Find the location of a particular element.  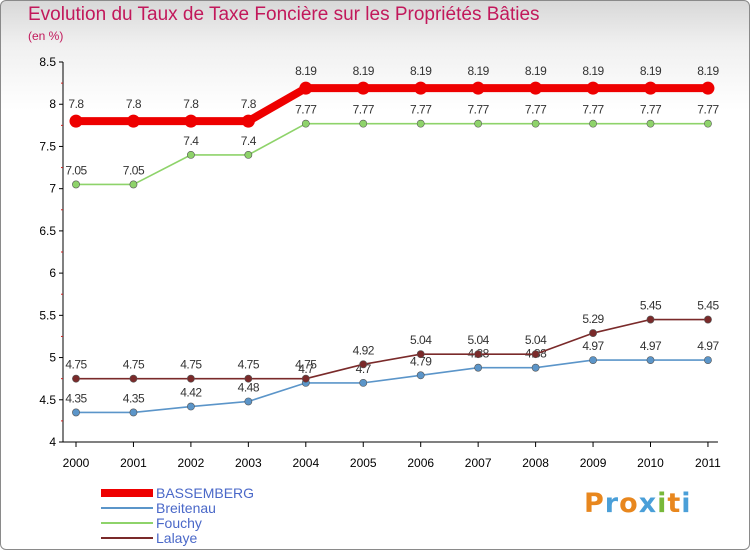

legend-label: Fouchy is located at coordinates (179, 523).